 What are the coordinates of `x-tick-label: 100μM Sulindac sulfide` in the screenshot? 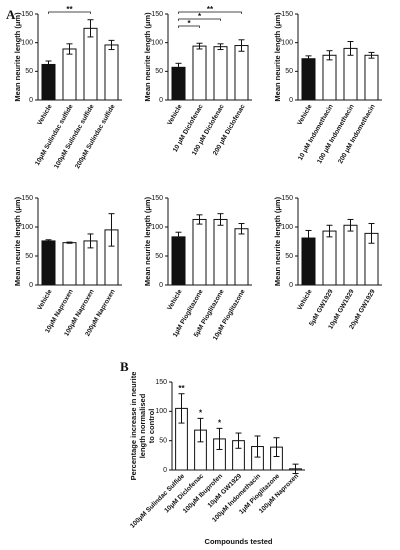 It's located at (74, 136).